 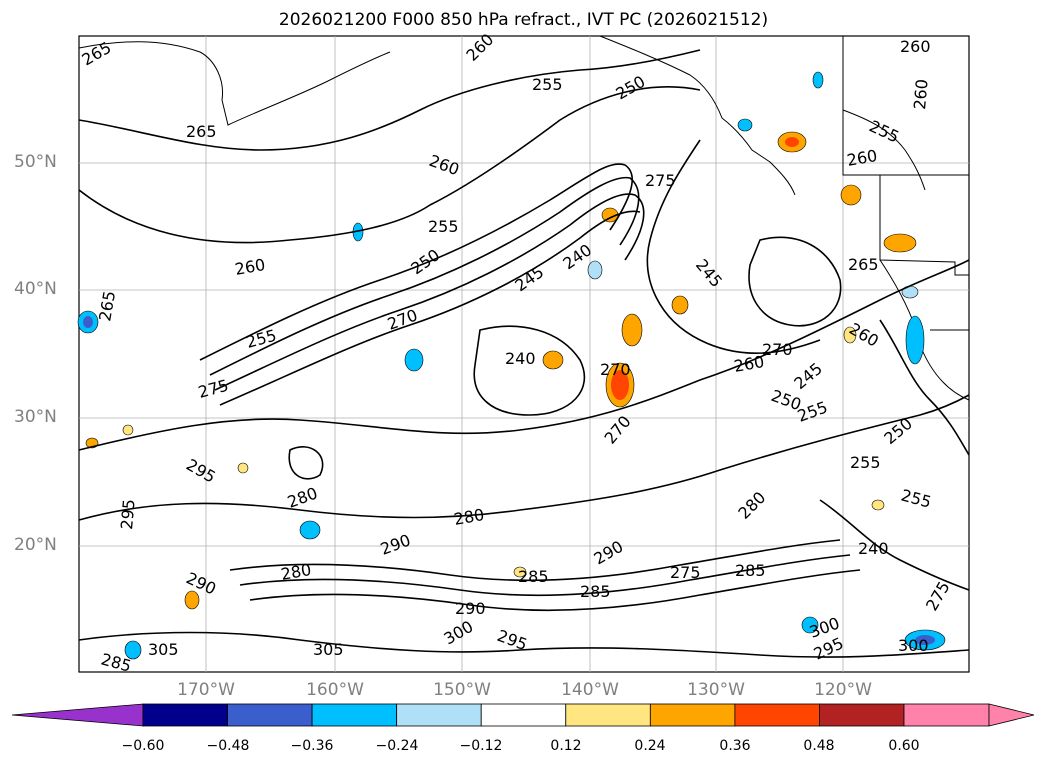 What do you see at coordinates (716, 690) in the screenshot?
I see `lon-label-130w: 130°W` at bounding box center [716, 690].